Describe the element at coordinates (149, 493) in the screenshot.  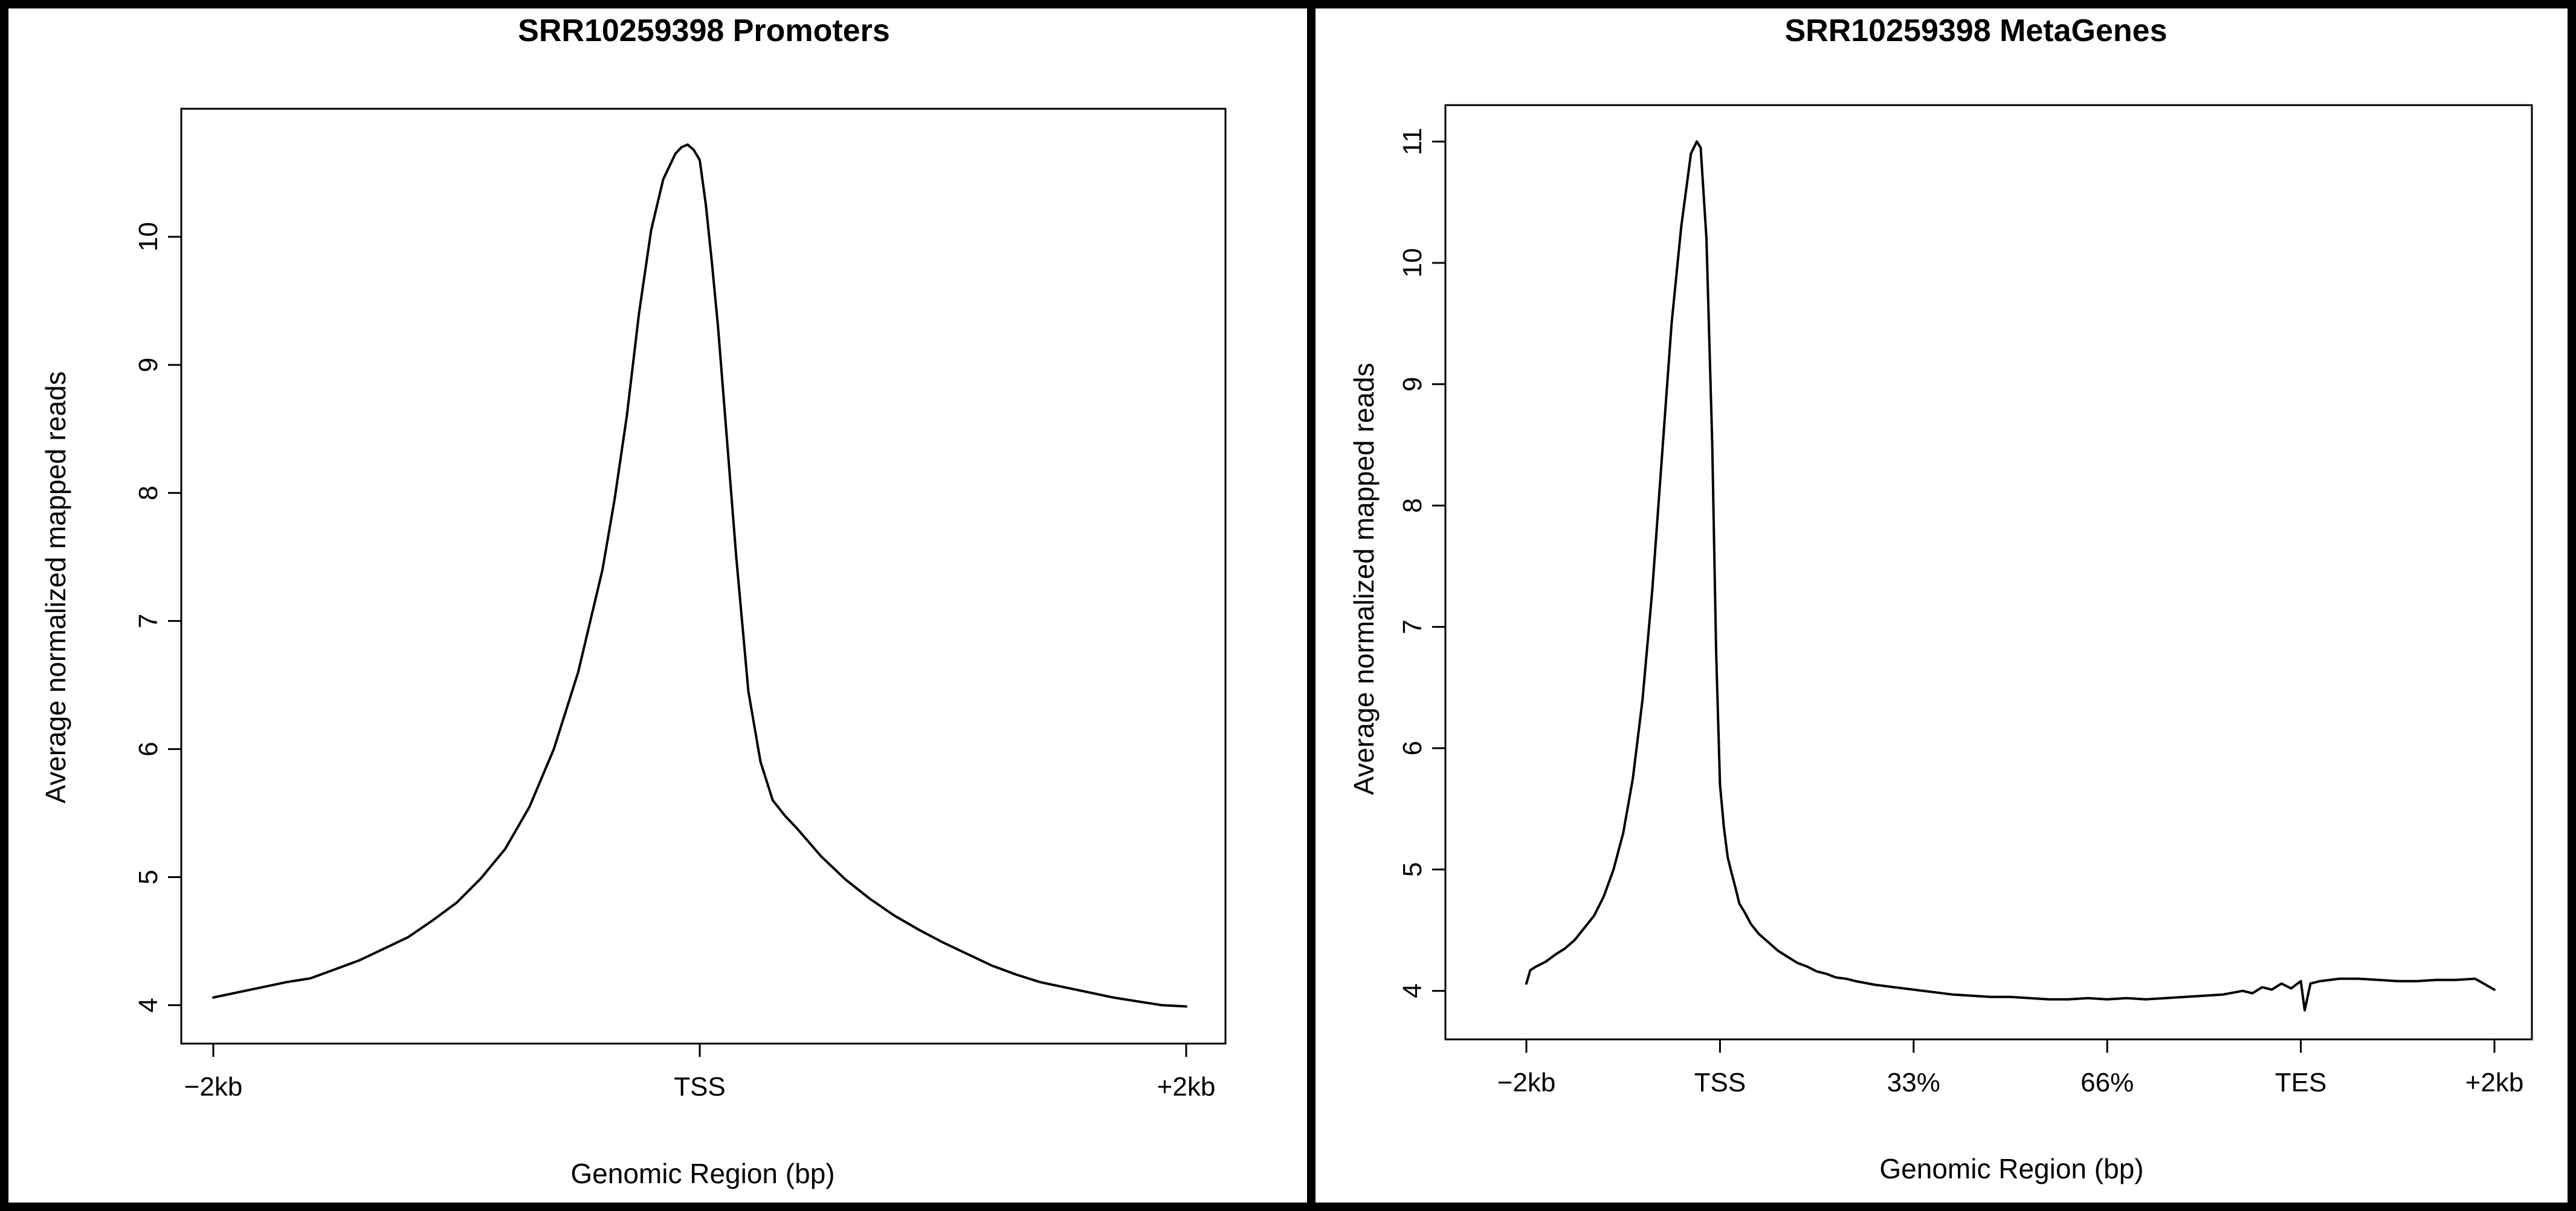
I see `promoters-y-tick-label: 8` at that location.